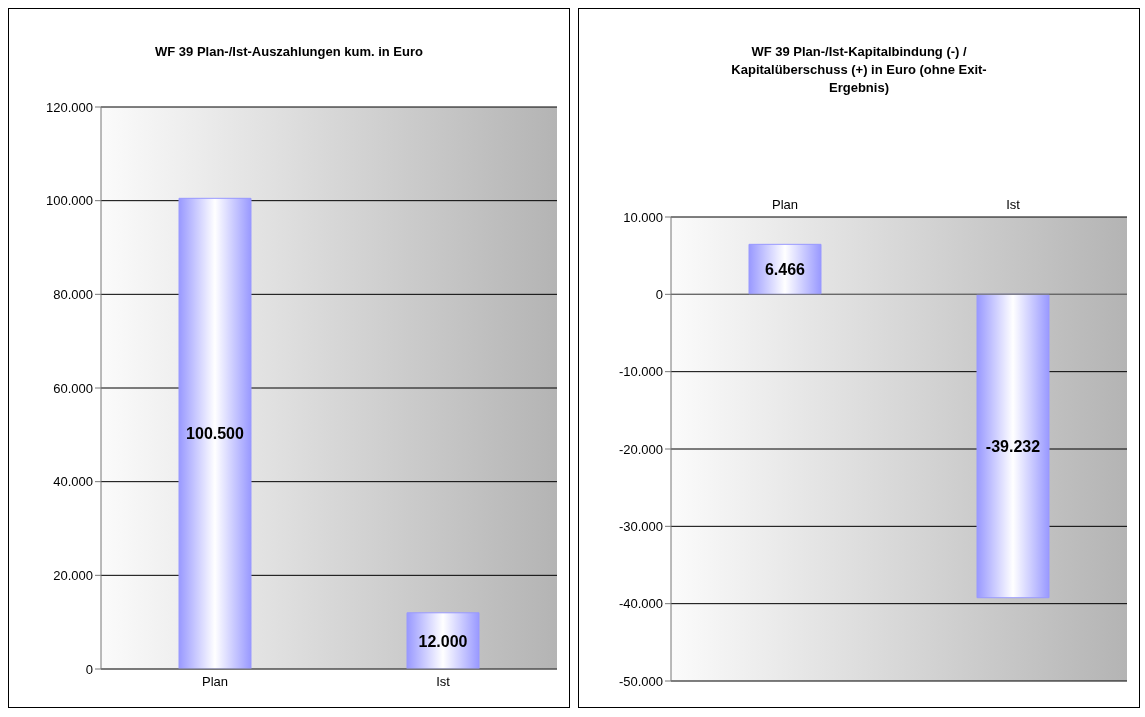 The width and height of the screenshot is (1145, 717). I want to click on data-label: 6.466, so click(785, 270).